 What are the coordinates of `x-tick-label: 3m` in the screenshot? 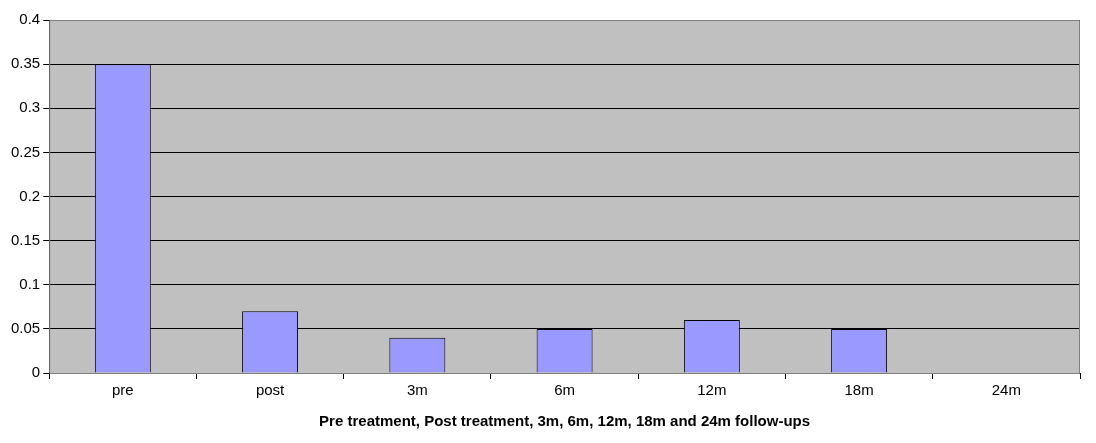 It's located at (417, 390).